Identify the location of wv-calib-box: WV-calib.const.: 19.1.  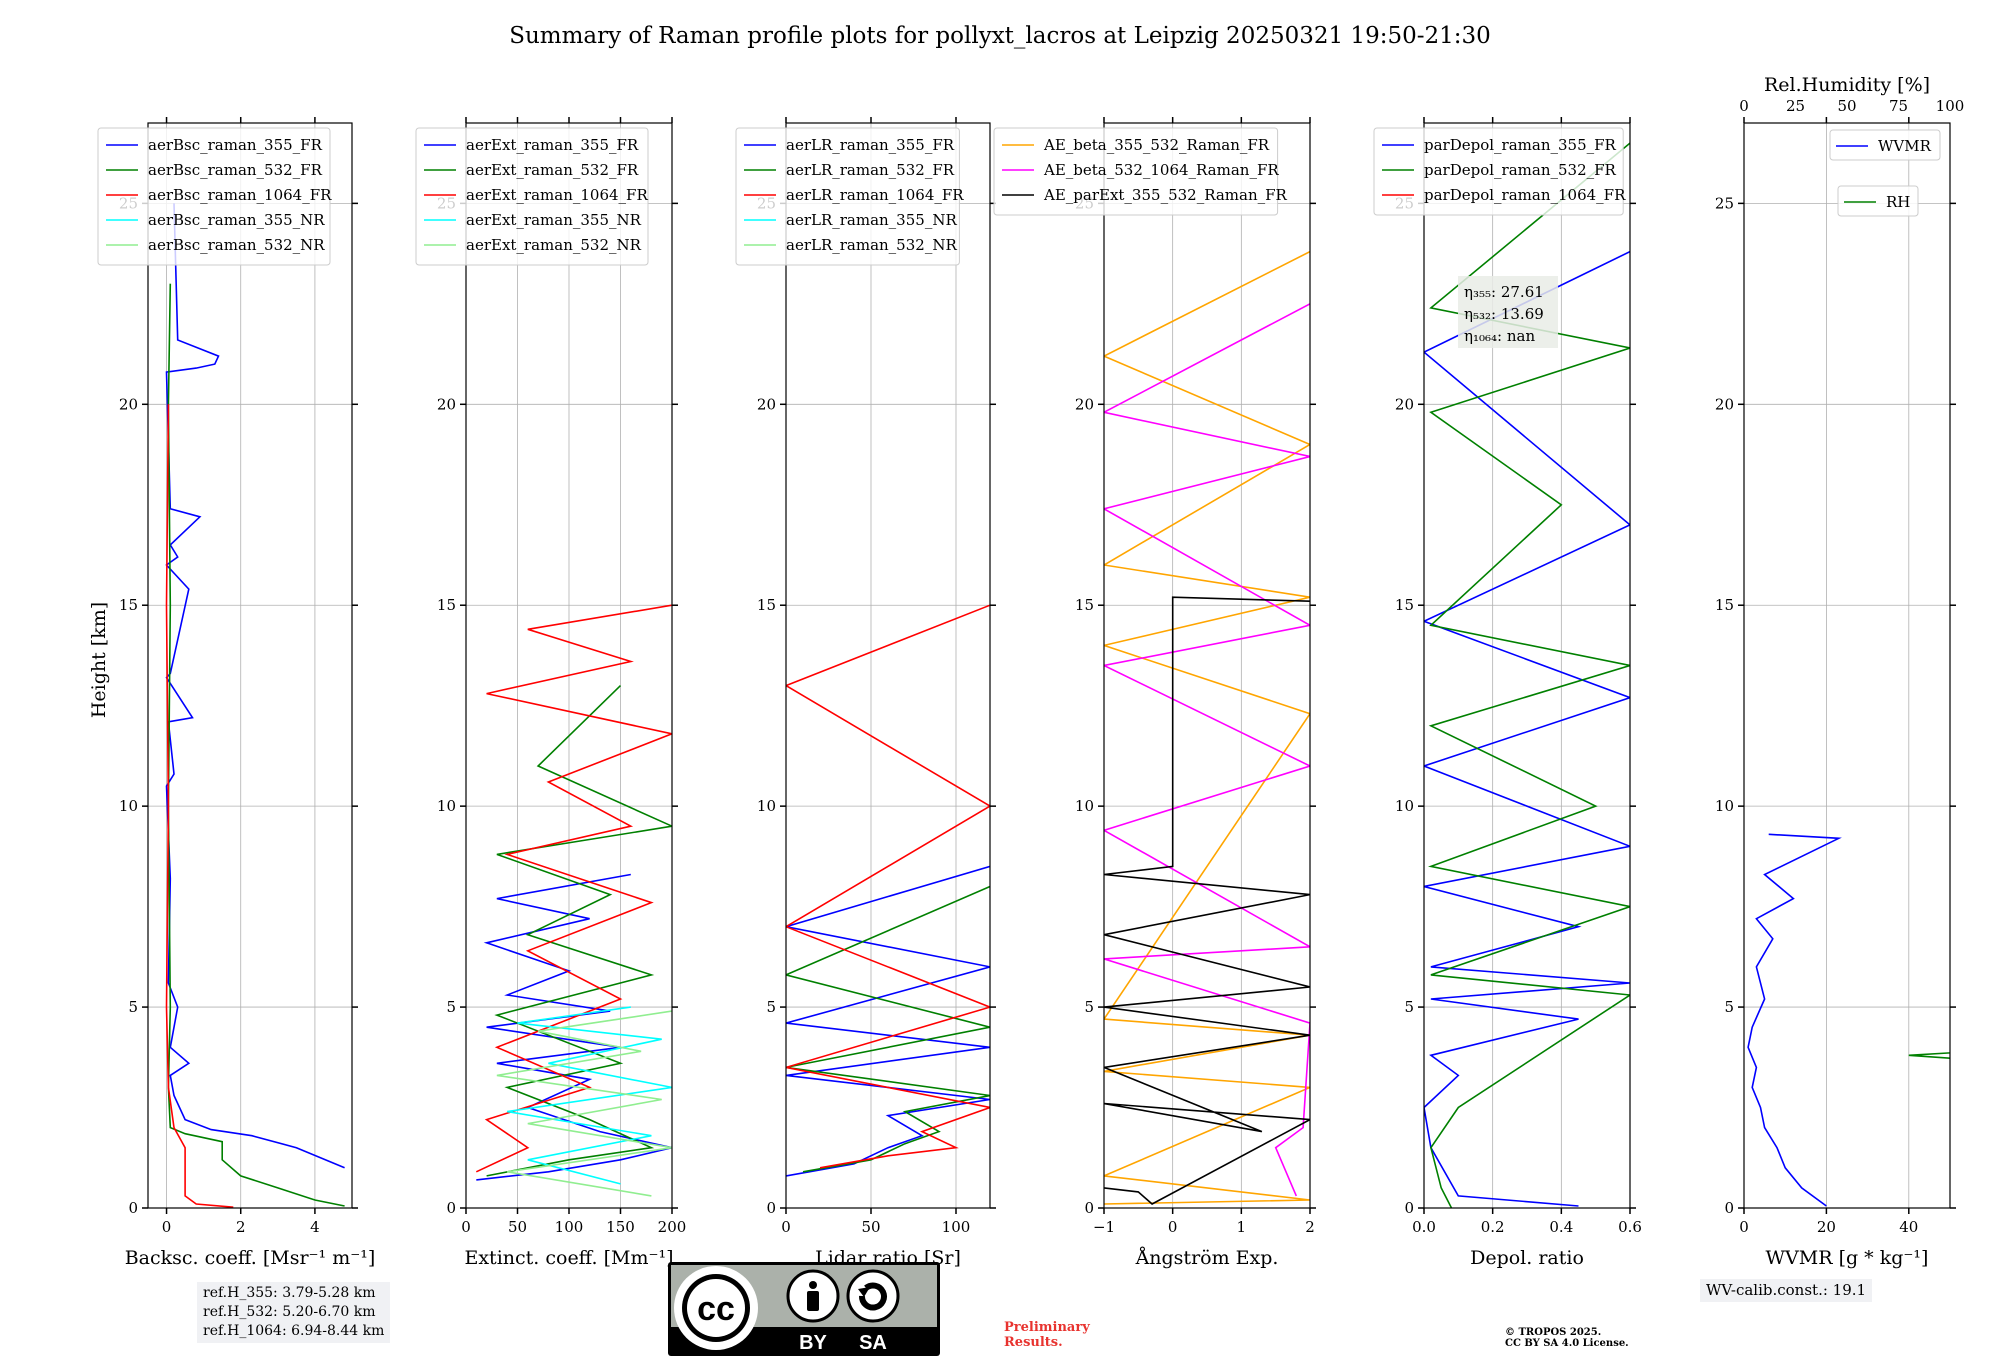
(1786, 1290).